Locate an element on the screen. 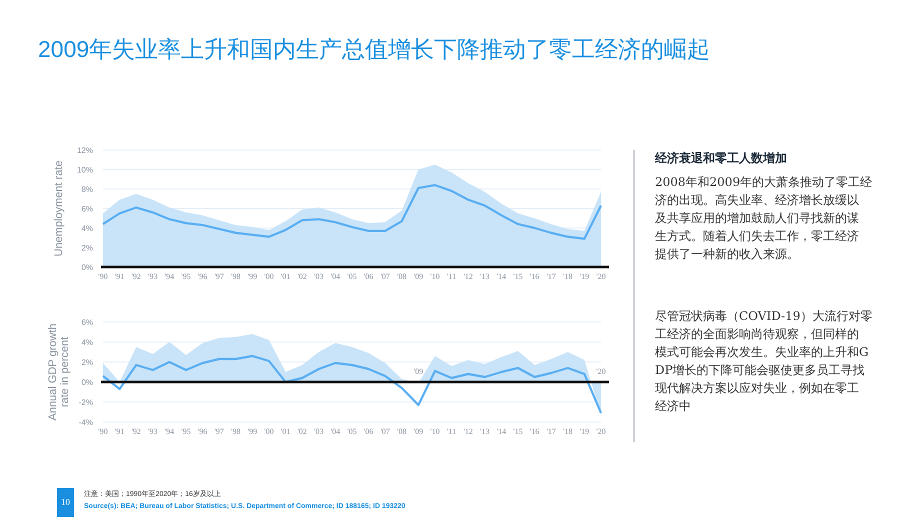  y-axis-title: Annual GDP growth rate in percent is located at coordinates (59, 372).